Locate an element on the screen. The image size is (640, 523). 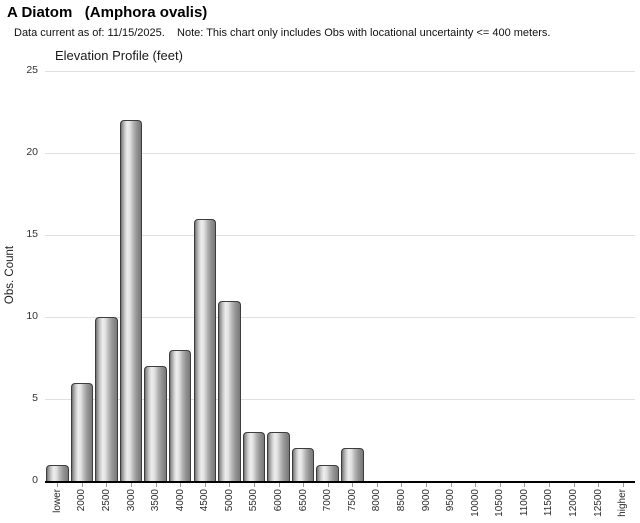
x-tick-label-10000: 10000 is located at coordinates (475, 503).